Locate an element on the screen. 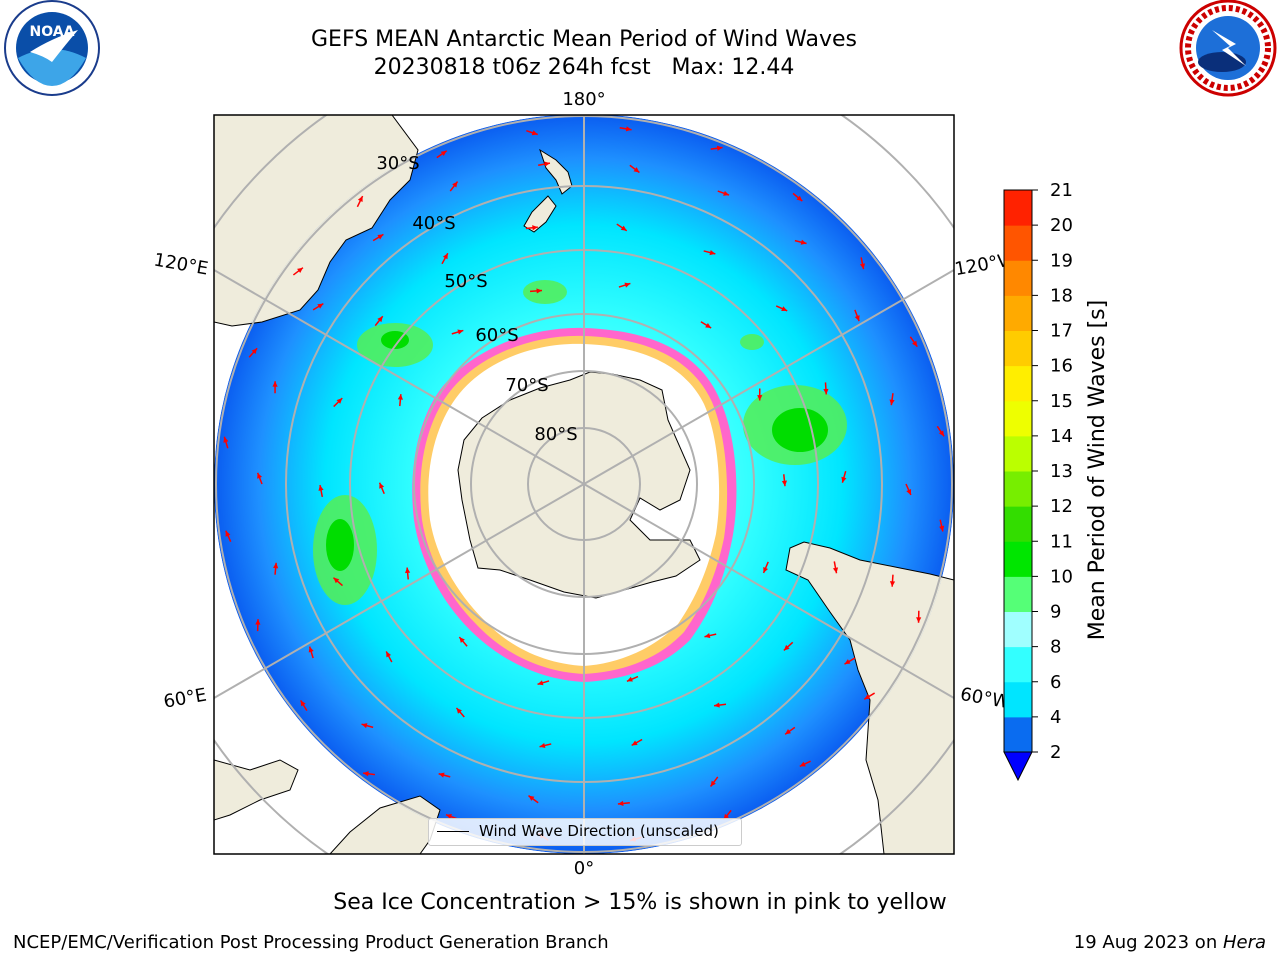 Image resolution: width=1280 pixels, height=960 pixels. colorbar-tick-label: 19 is located at coordinates (1061, 260).